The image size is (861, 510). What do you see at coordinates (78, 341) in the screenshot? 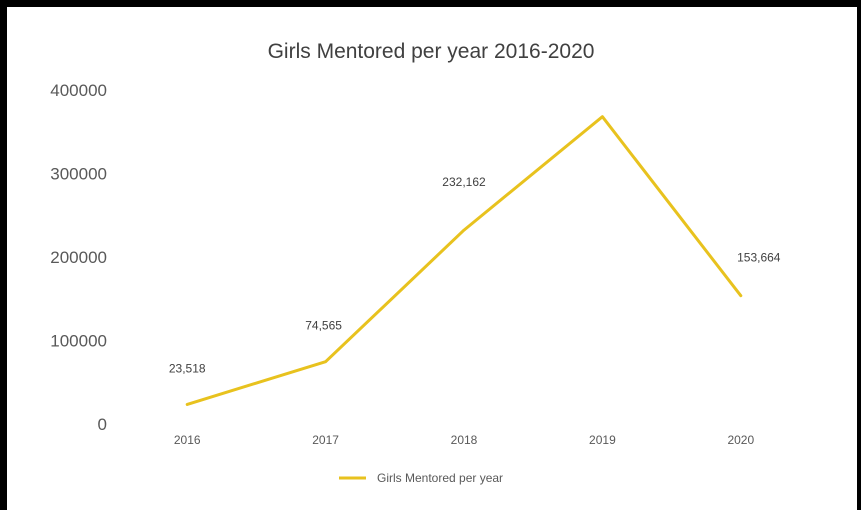
I see `y-tick-label: 100000` at bounding box center [78, 341].